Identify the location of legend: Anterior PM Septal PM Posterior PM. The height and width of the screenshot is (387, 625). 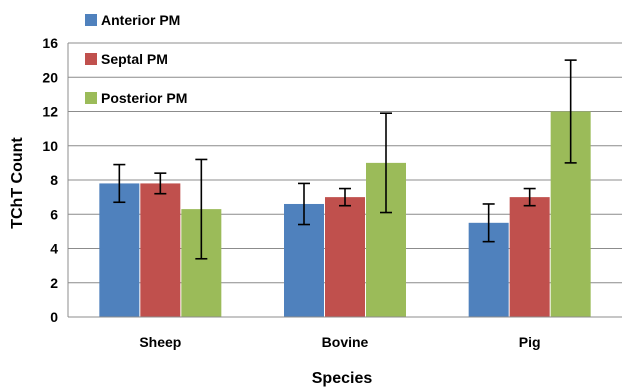
(136, 59).